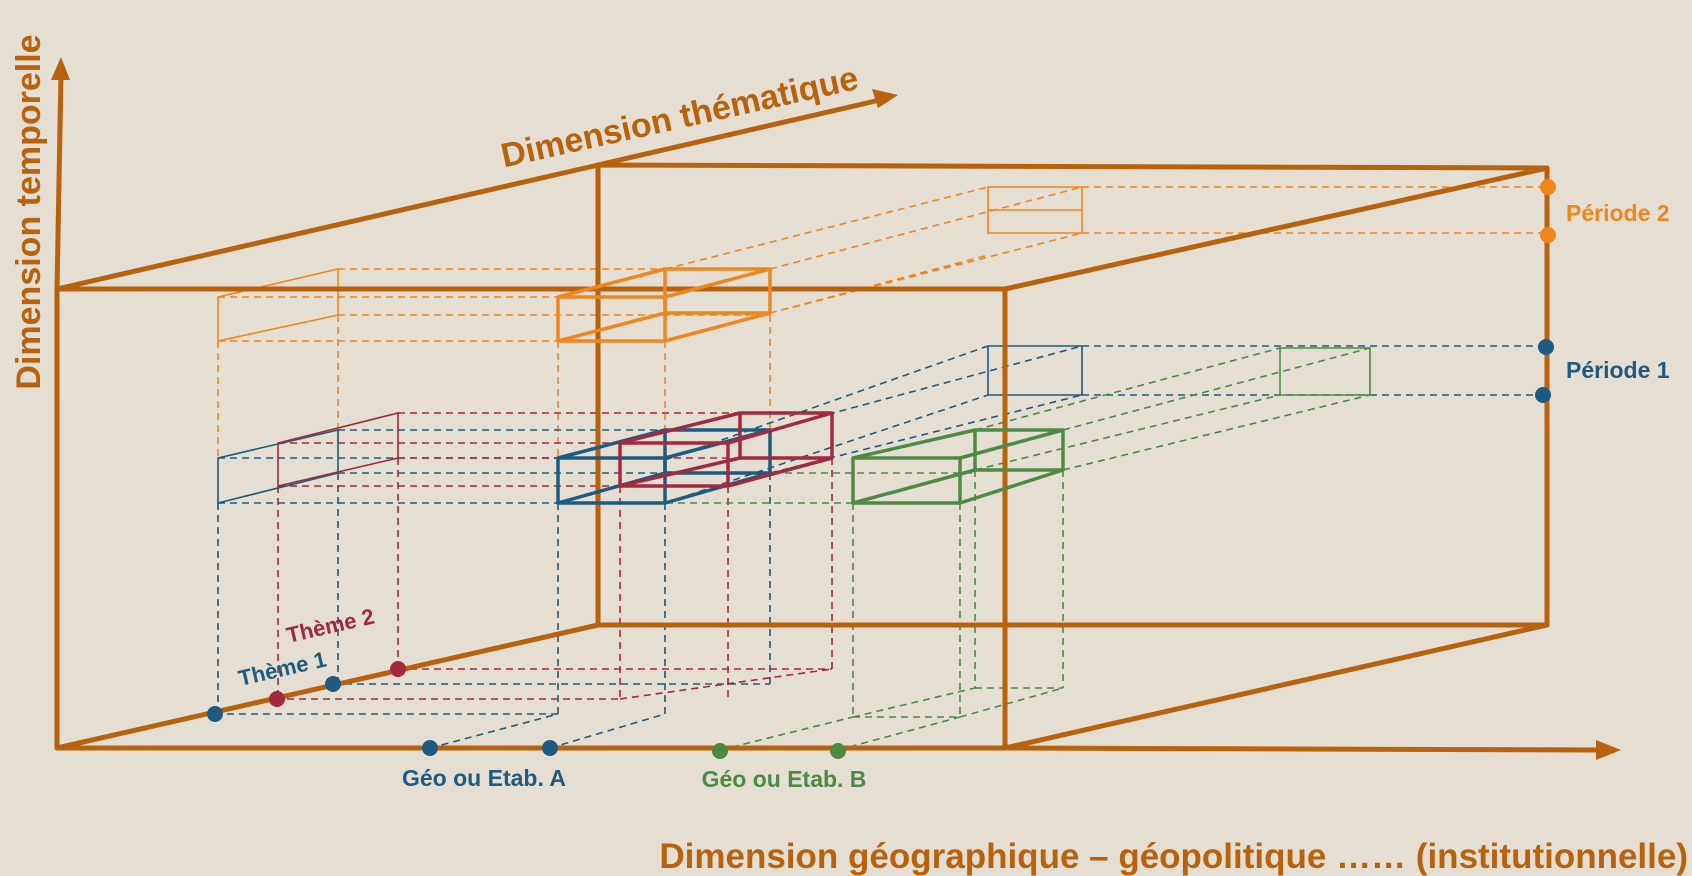  What do you see at coordinates (277, 699) in the screenshot?
I see `dot-theme2-start` at bounding box center [277, 699].